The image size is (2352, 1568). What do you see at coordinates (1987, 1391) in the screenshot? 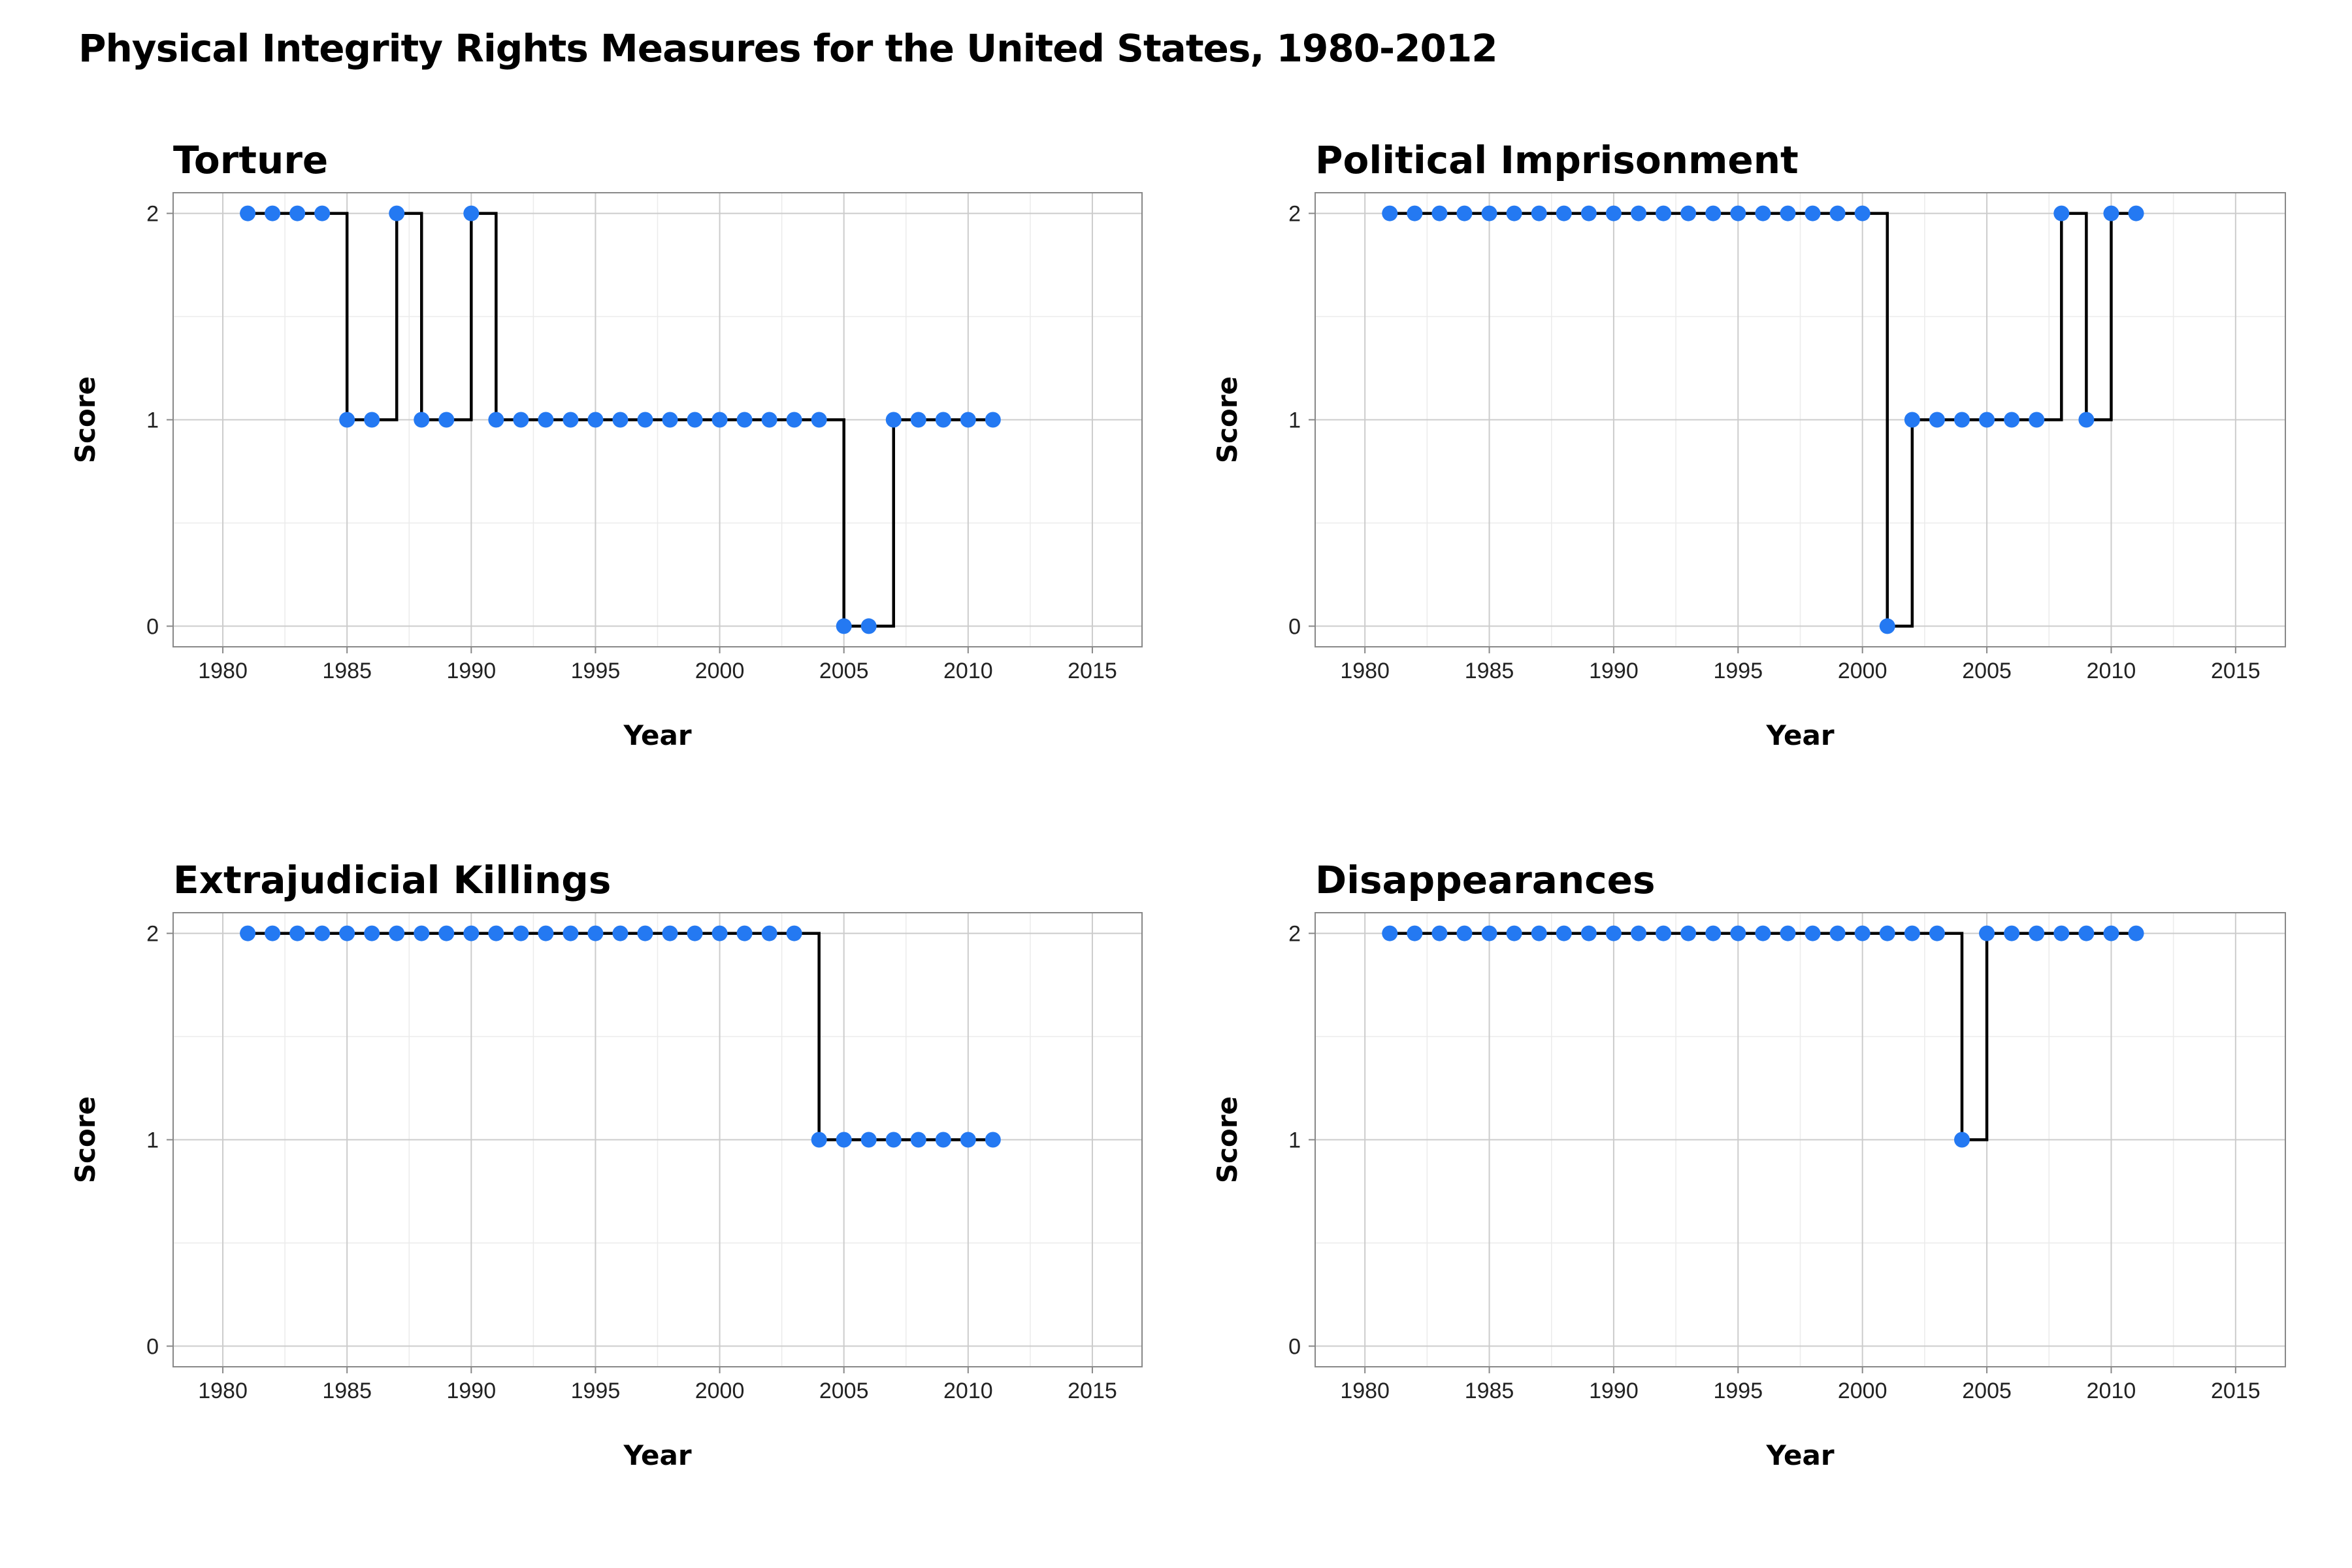
I see `x-tick-label: 2005` at bounding box center [1987, 1391].